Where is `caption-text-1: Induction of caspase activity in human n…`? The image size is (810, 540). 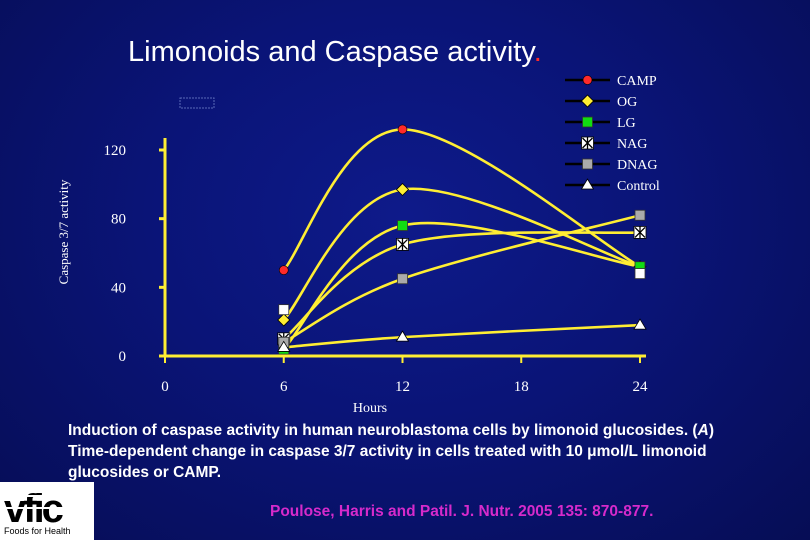
caption-text-1: Induction of caspase activity in human n… is located at coordinates (383, 430).